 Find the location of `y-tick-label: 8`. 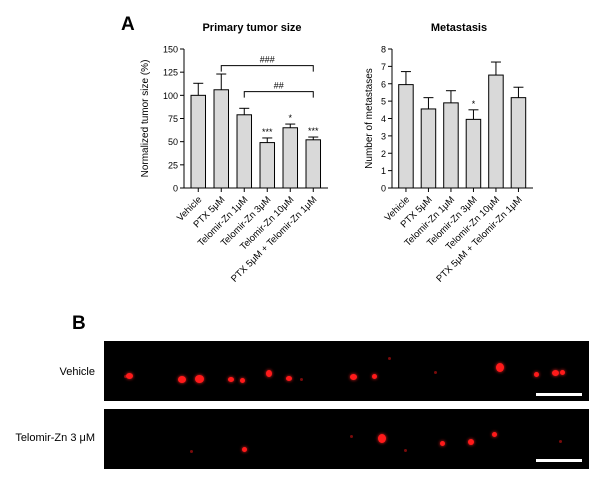

y-tick-label: 8 is located at coordinates (383, 50).